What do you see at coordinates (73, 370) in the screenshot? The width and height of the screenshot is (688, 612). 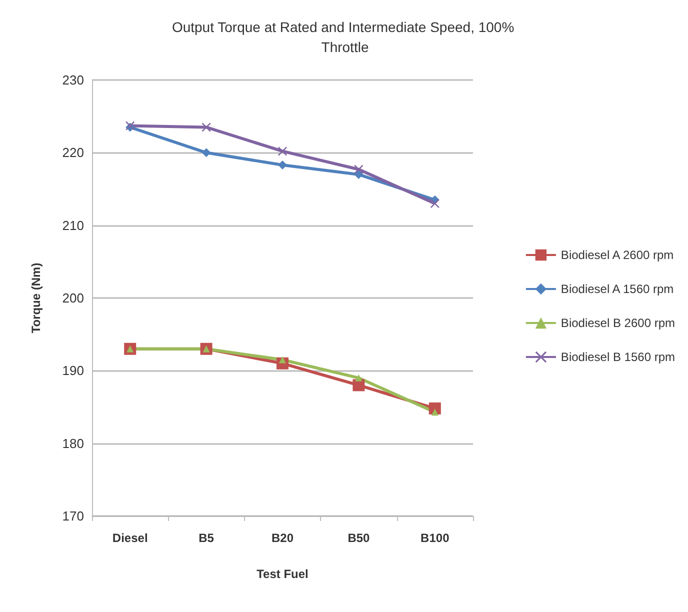 I see `y-tick-label: 190` at bounding box center [73, 370].